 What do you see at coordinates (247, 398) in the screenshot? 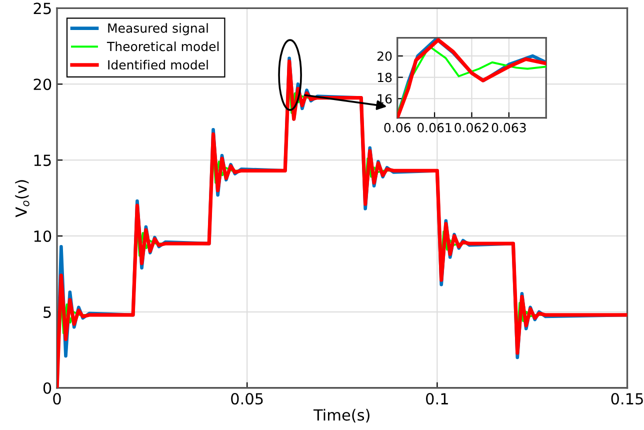
I see `x-tick-label: 0.05` at bounding box center [247, 398].